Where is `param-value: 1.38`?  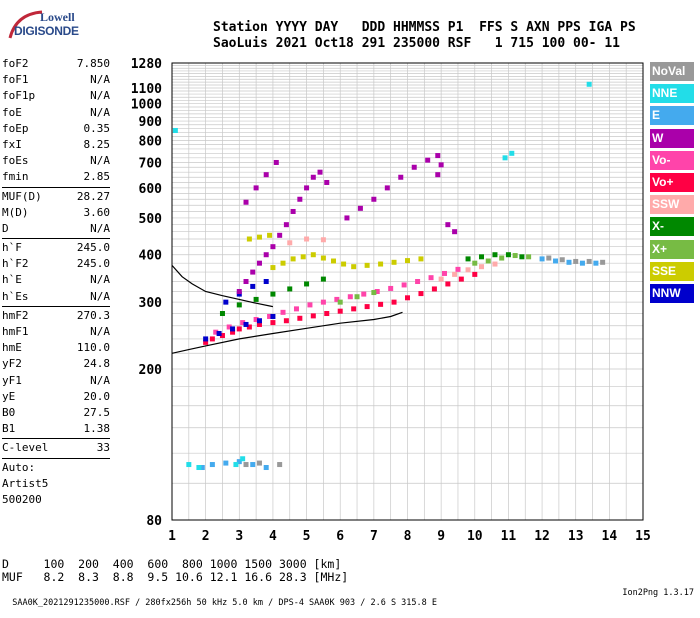
param-value: 1.38 is located at coordinates (97, 429).